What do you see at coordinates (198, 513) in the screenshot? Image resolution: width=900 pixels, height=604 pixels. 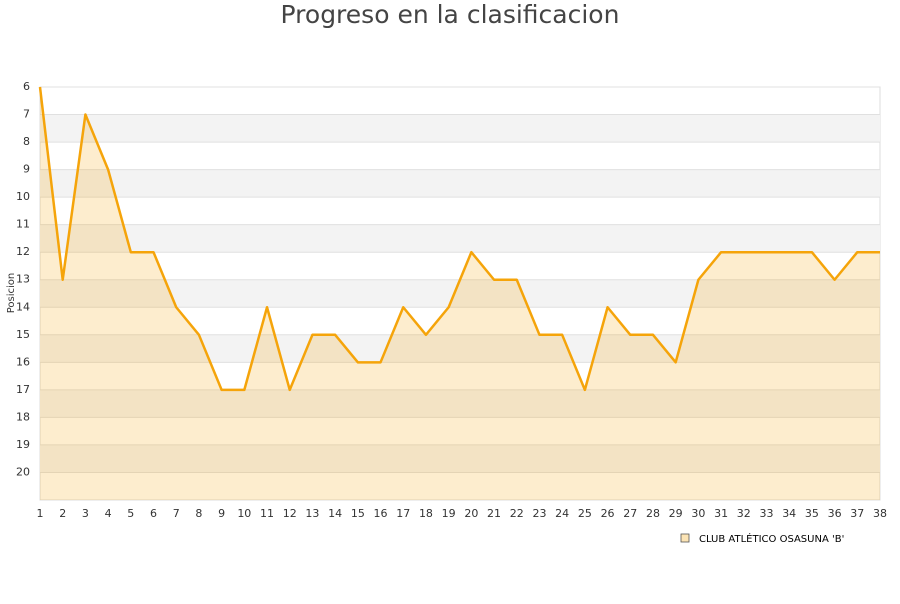 I see `x-tick-label: 8` at bounding box center [198, 513].